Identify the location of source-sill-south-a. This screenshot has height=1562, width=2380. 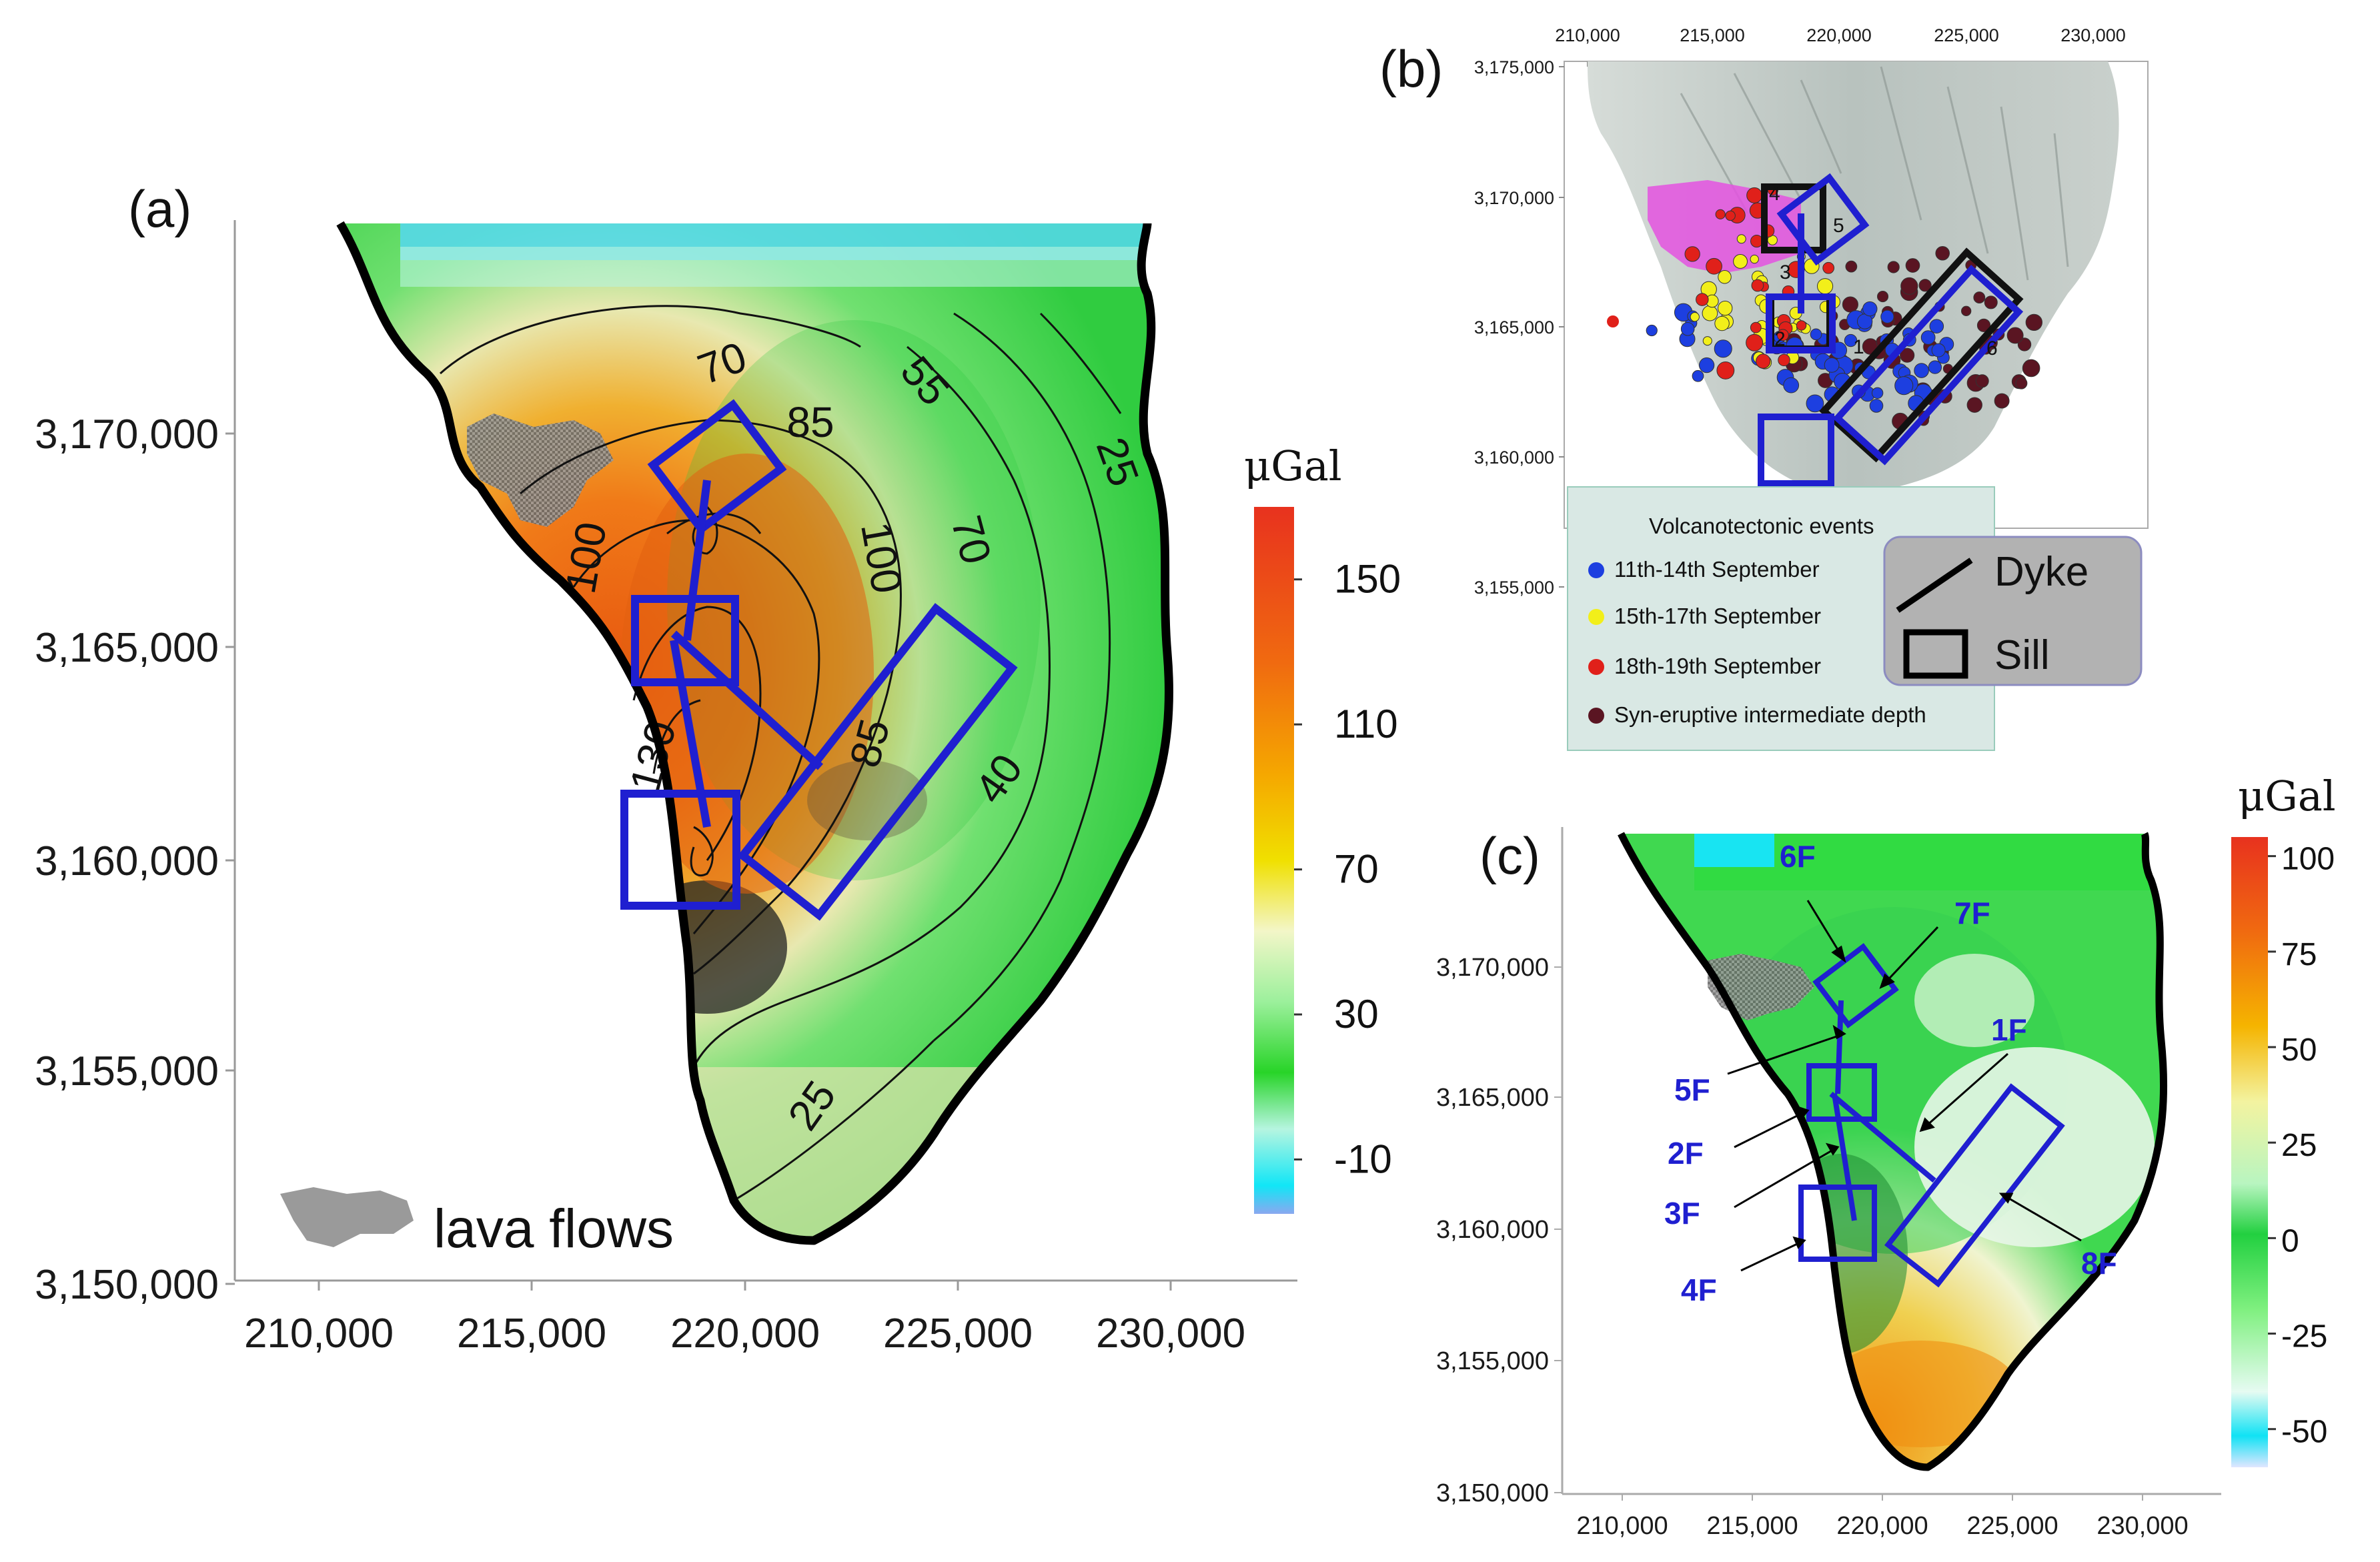
(680, 850).